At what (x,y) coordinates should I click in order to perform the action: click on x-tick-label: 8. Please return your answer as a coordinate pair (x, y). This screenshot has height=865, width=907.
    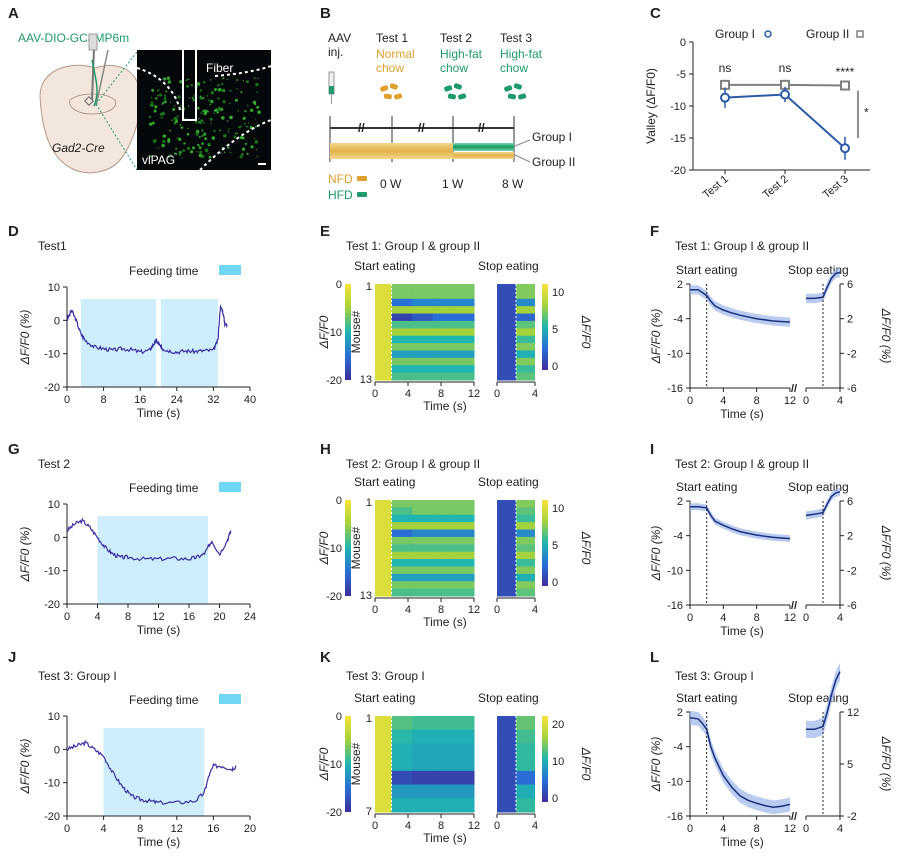
    Looking at the image, I should click on (757, 401).